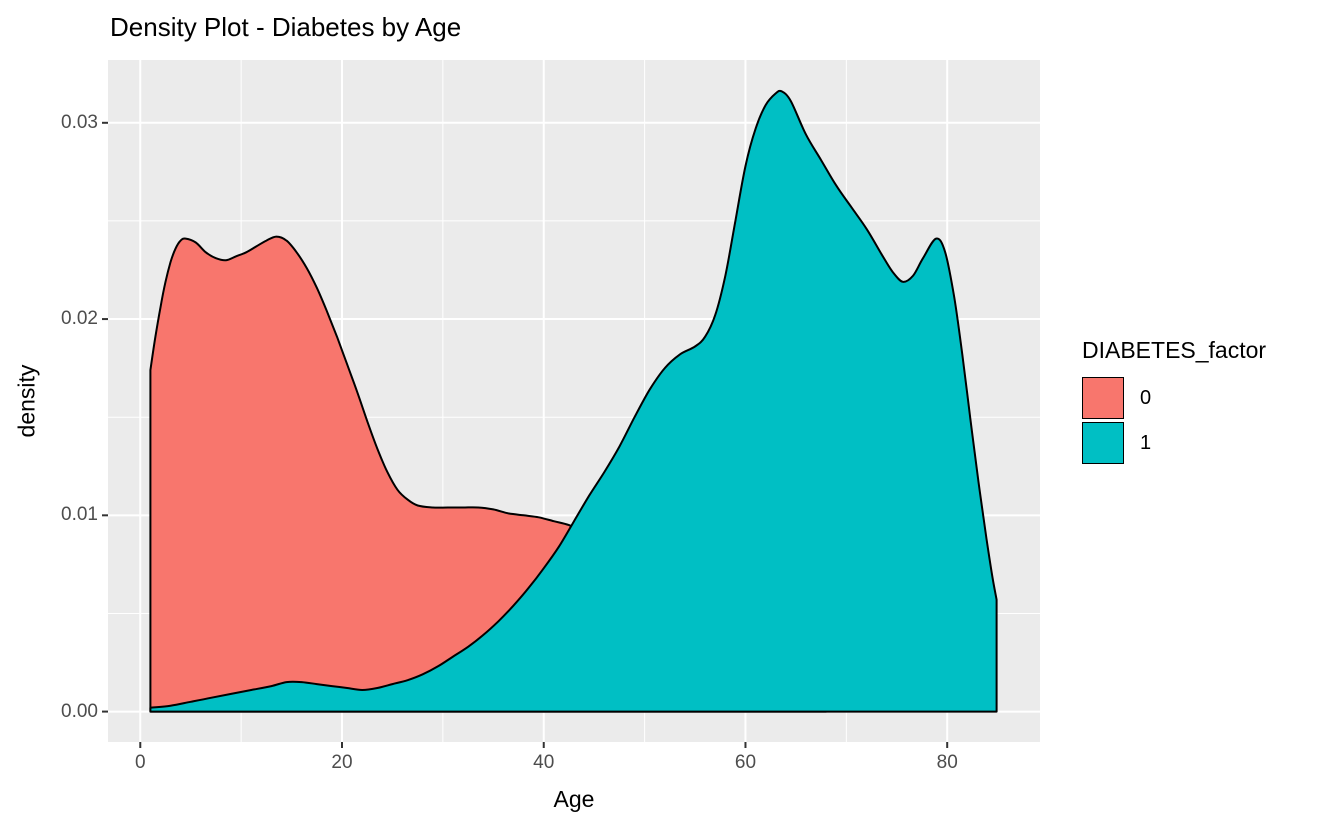 The height and width of the screenshot is (830, 1344). What do you see at coordinates (1103, 443) in the screenshot?
I see `legend-swatch-1-icon` at bounding box center [1103, 443].